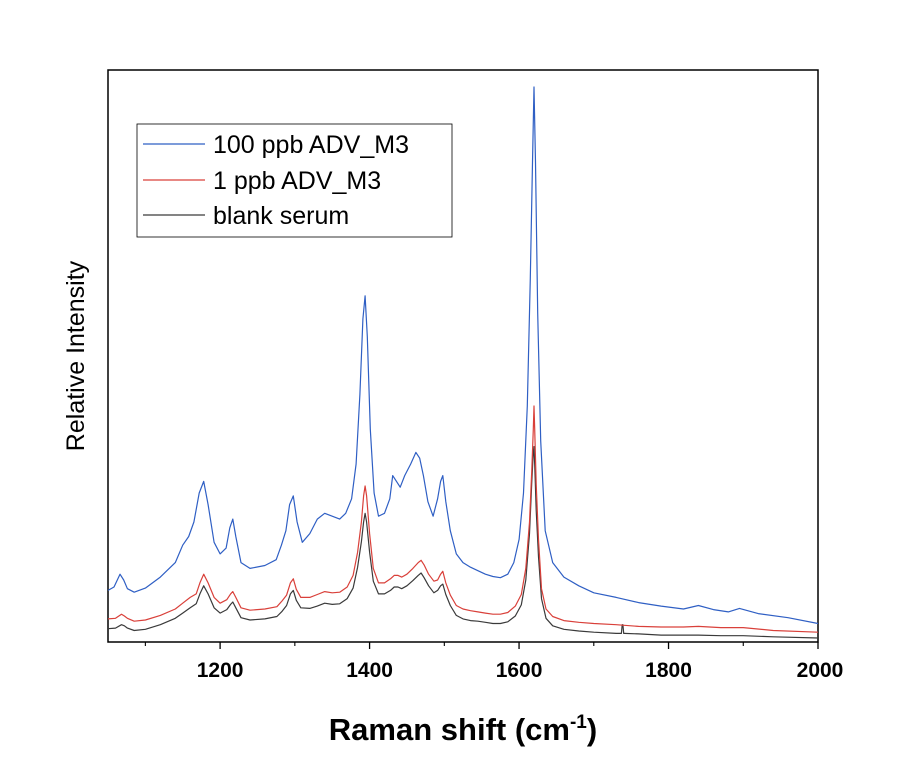 The height and width of the screenshot is (764, 914). What do you see at coordinates (494, 662) in the screenshot?
I see `x-axis-ticks: 1200 1400 1600 1800 2000` at bounding box center [494, 662].